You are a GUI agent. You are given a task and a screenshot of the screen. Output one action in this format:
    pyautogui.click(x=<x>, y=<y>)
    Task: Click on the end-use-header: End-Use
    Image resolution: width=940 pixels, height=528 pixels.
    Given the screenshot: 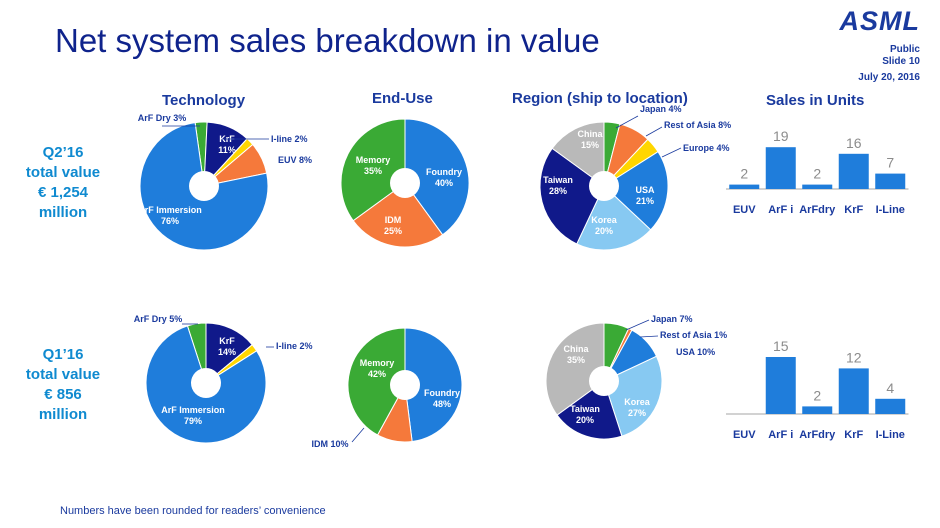 What is the action you would take?
    pyautogui.click(x=402, y=98)
    